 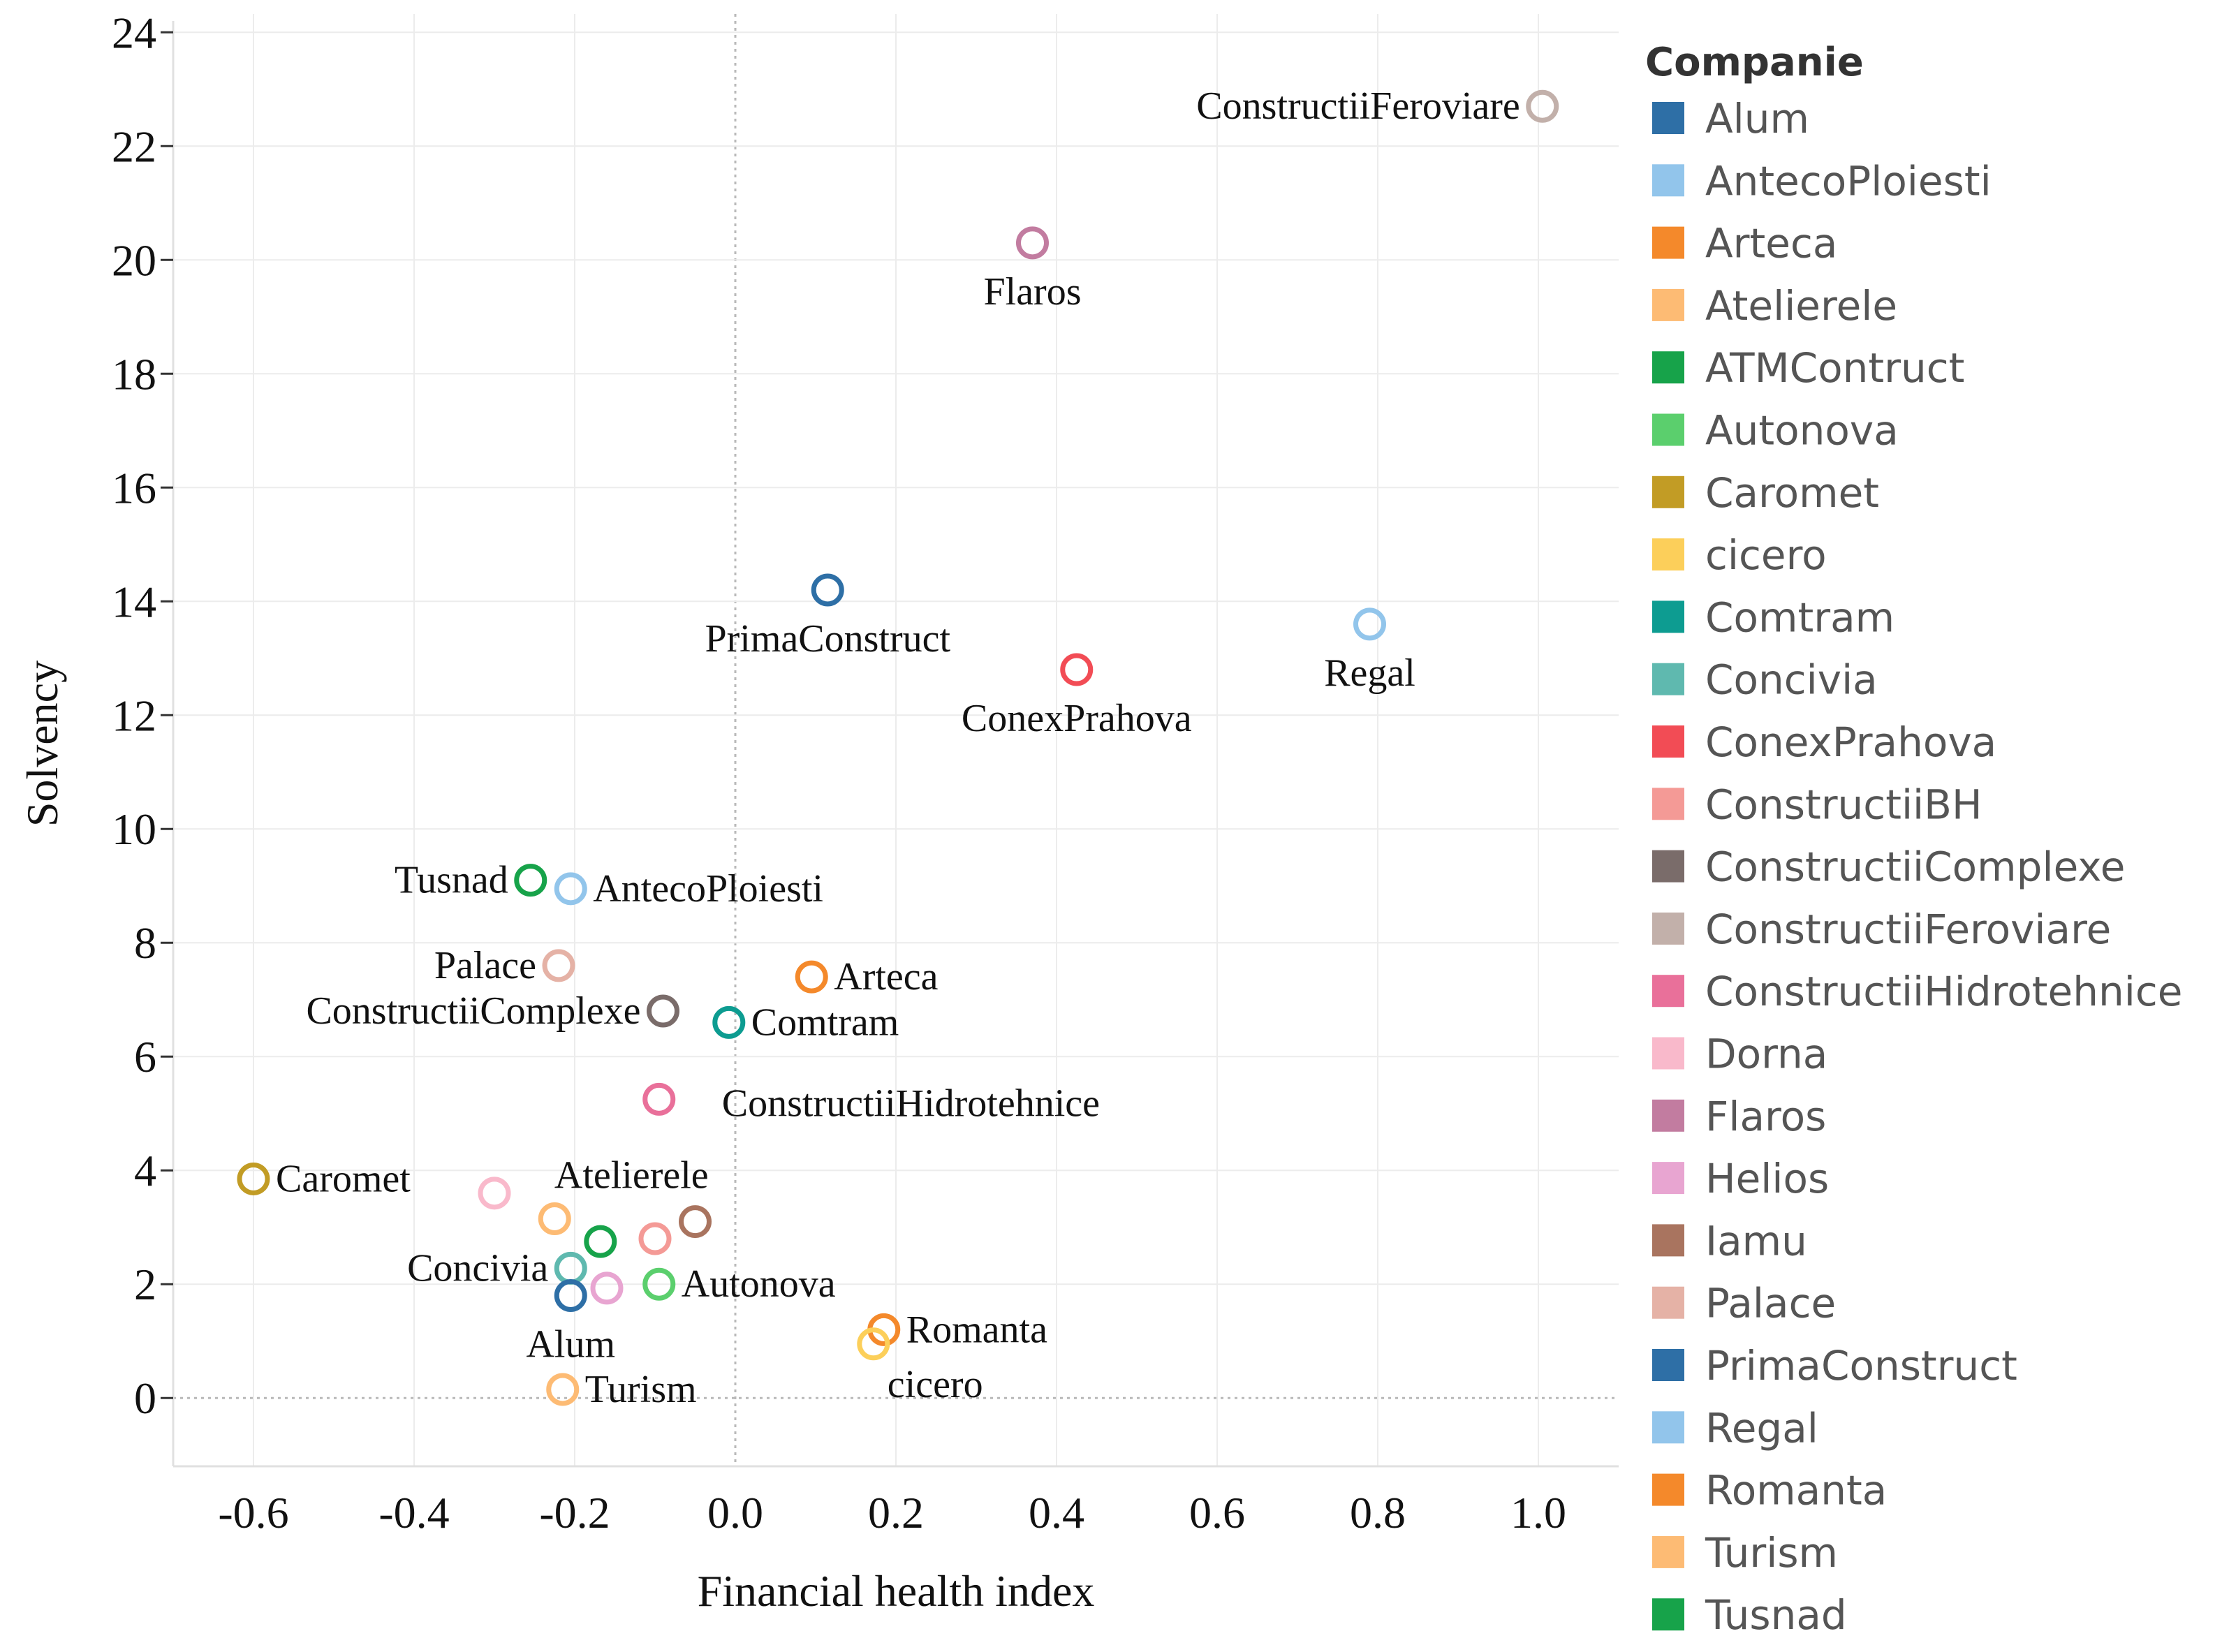 What do you see at coordinates (145, 1057) in the screenshot?
I see `y-tick-label: 6` at bounding box center [145, 1057].